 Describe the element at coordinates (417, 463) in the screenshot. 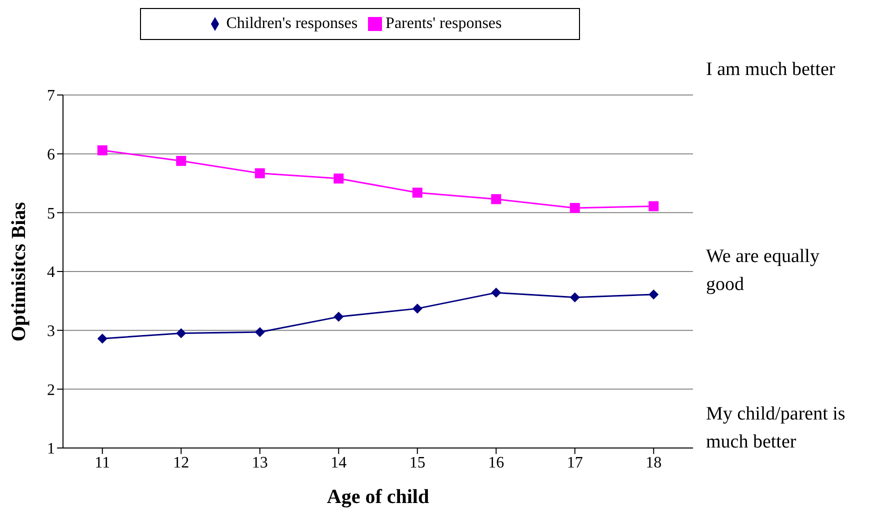

I see `x-tick-label: 15` at that location.